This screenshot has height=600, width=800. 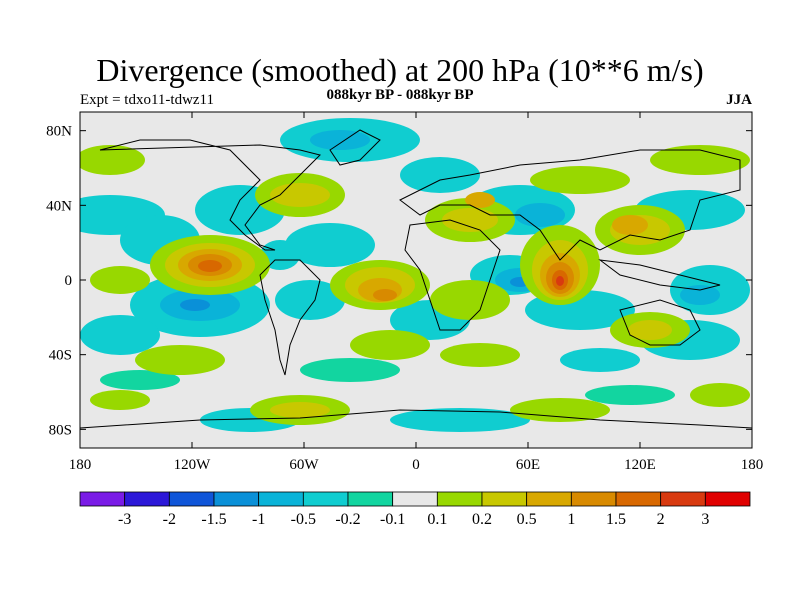 I want to click on period-label: 088kyr BP - 088kyr BP, so click(x=400, y=95).